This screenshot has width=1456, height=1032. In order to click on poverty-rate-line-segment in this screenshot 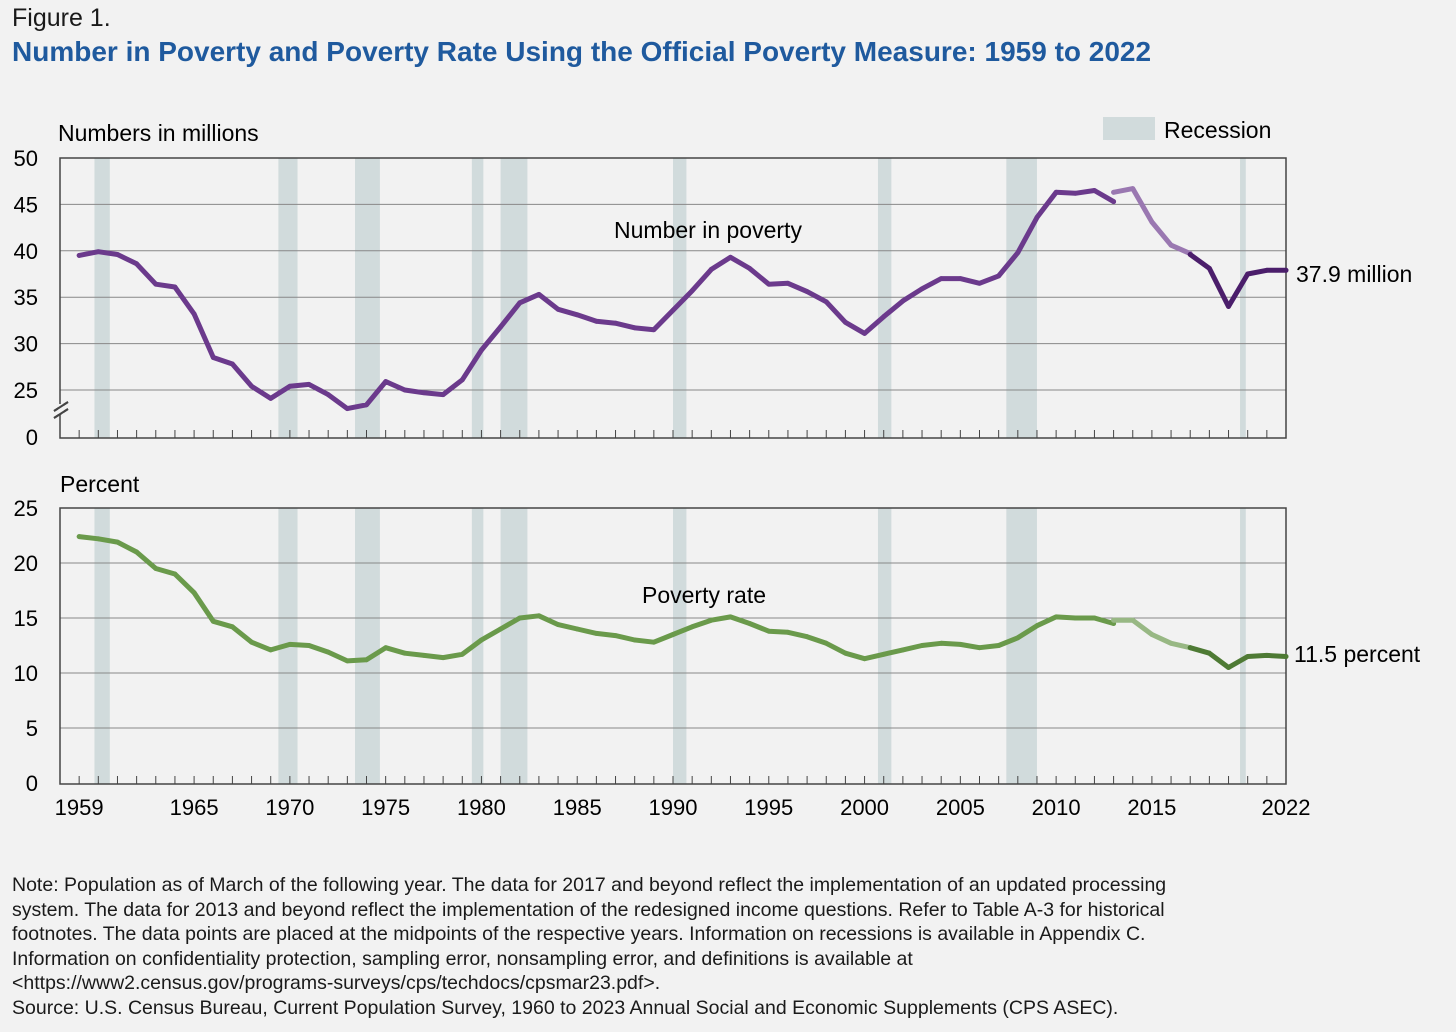, I will do `click(596, 599)`.